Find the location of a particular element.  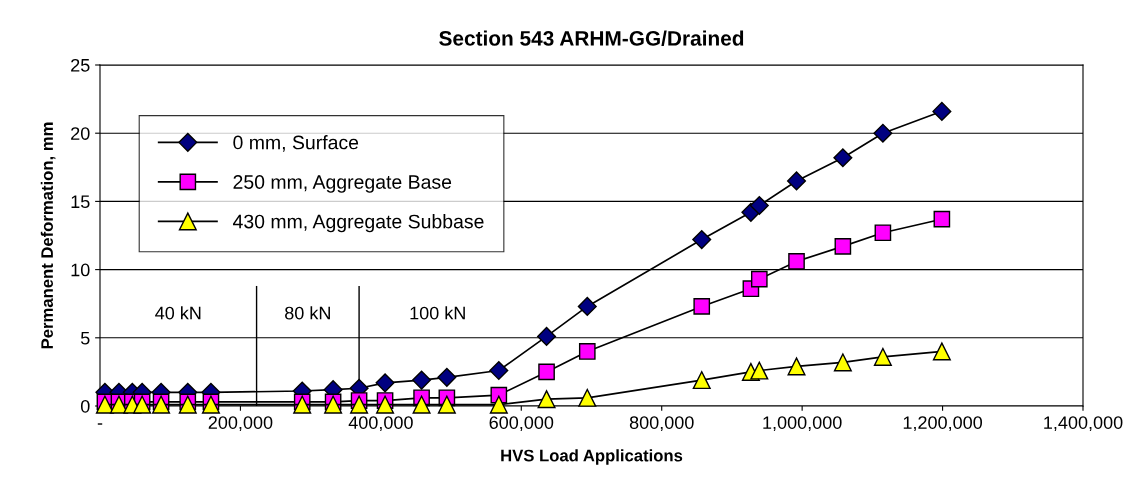

y-tick-label: 0 is located at coordinates (85, 406).